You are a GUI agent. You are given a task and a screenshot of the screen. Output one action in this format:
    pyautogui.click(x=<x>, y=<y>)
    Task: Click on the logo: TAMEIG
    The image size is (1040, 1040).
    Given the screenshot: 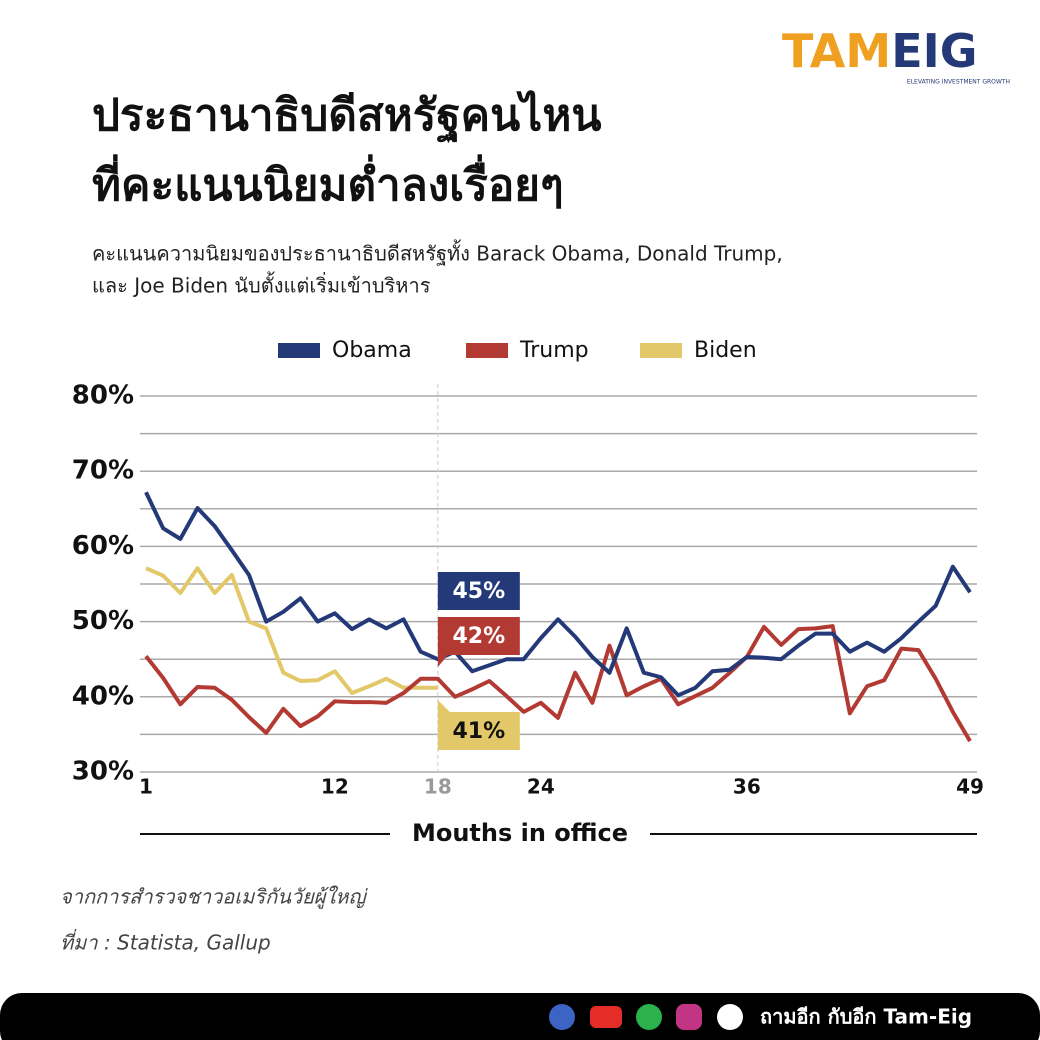 What is the action you would take?
    pyautogui.click(x=879, y=51)
    